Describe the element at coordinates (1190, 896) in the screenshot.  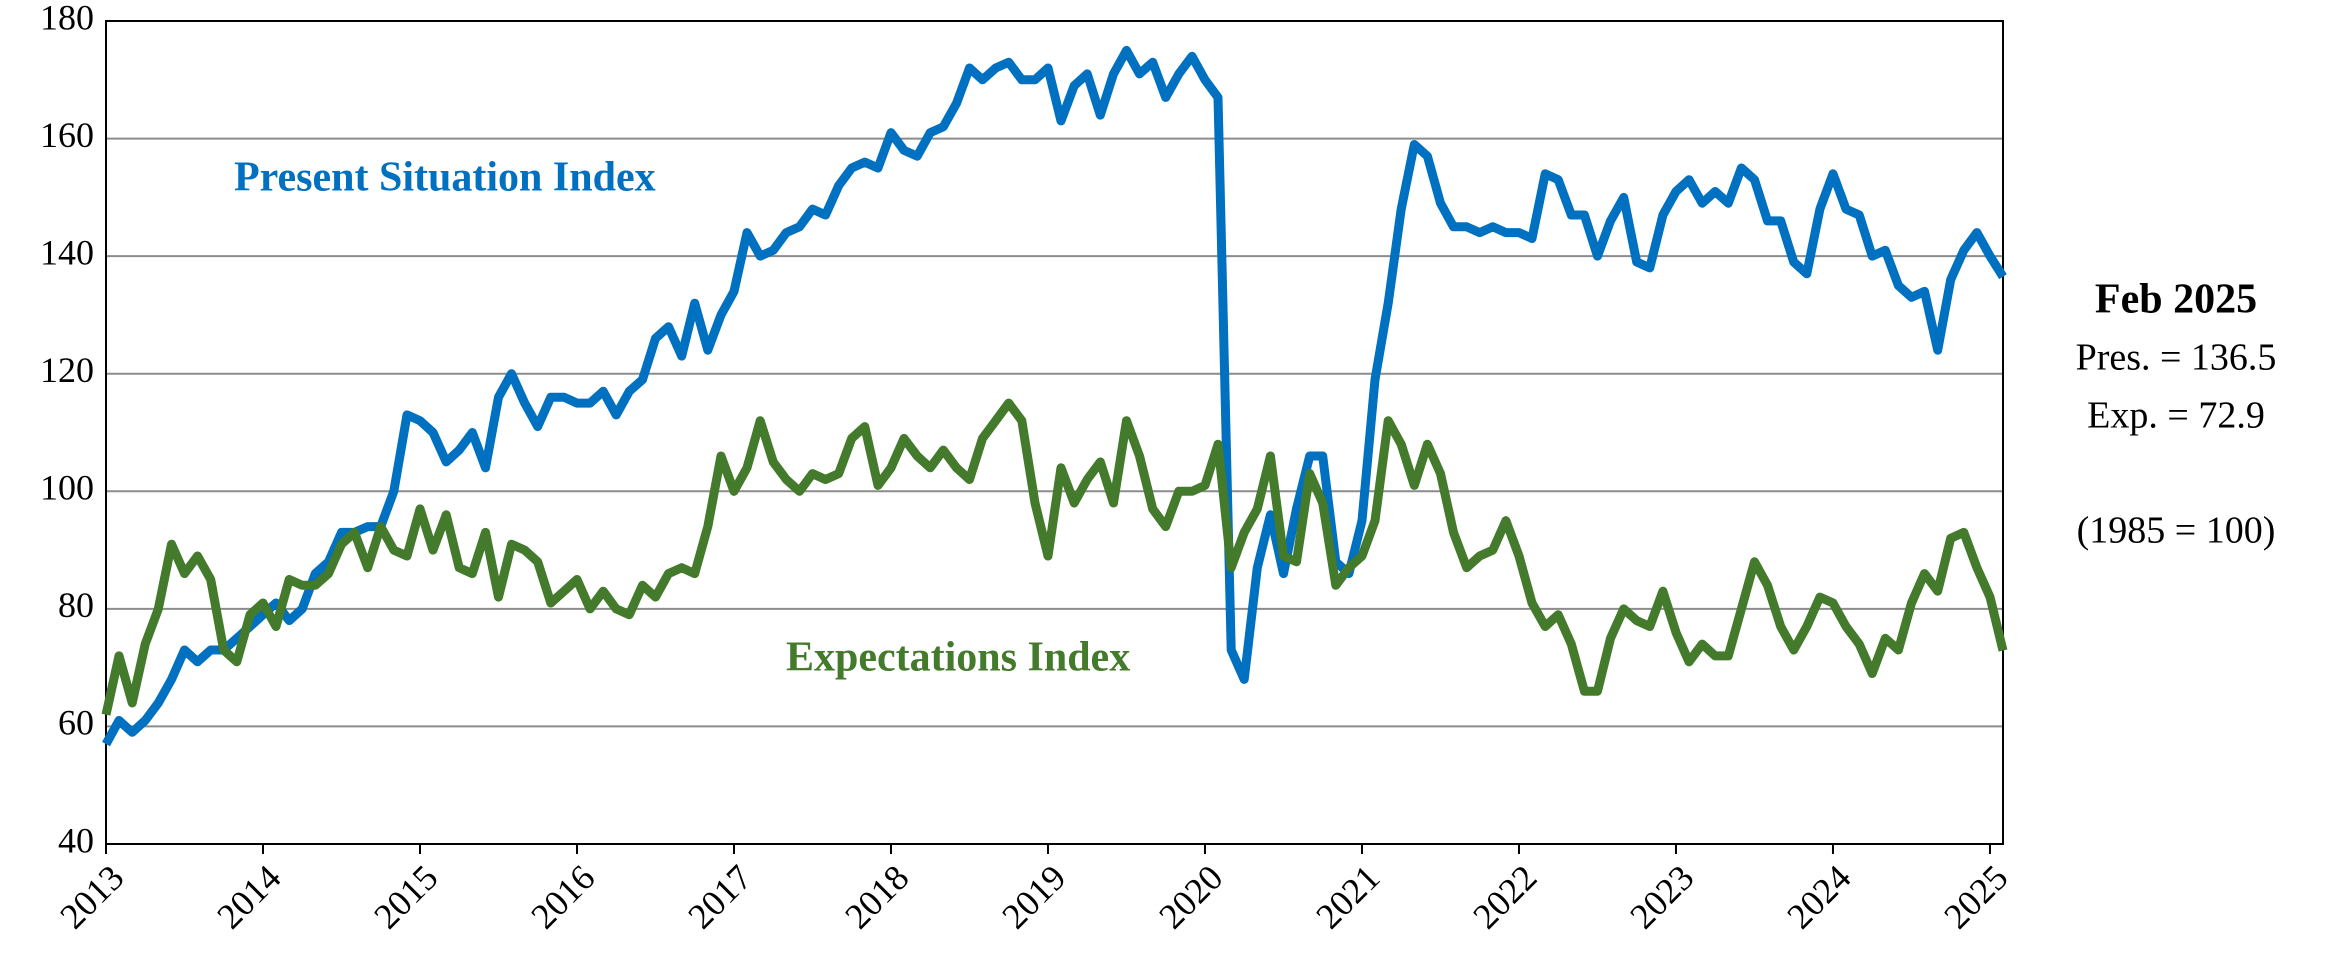
I see `x-tick-label: 2020` at that location.